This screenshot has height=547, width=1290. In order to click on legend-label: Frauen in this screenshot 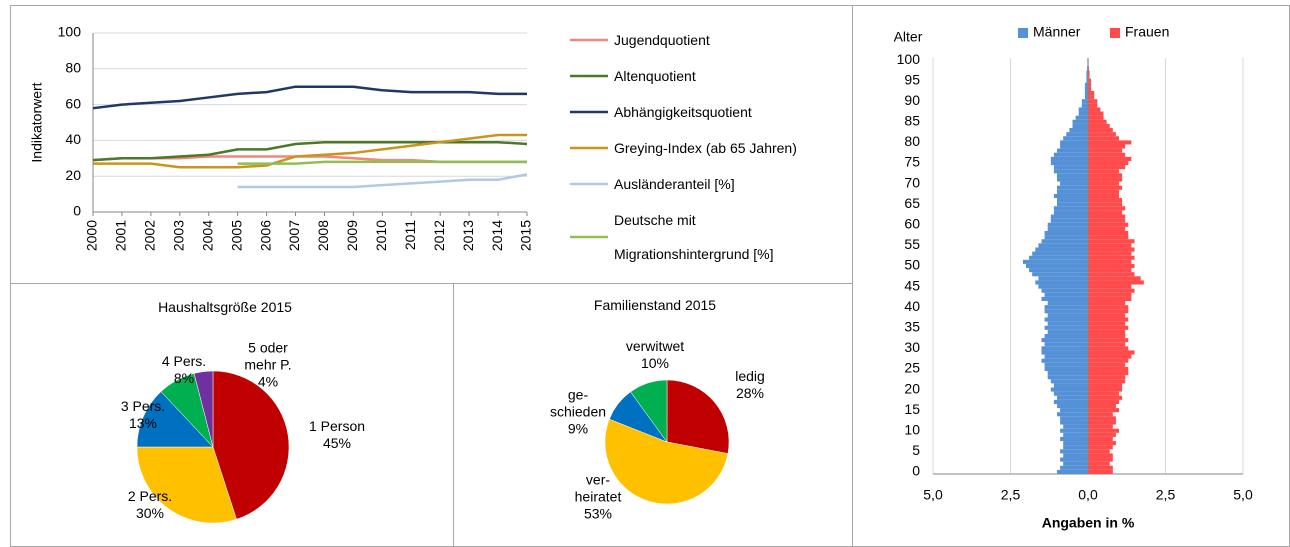, I will do `click(1147, 32)`.